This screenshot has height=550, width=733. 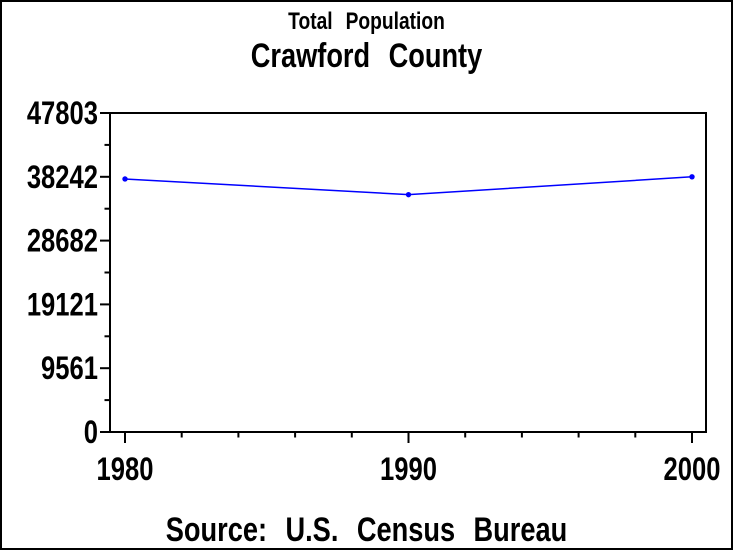 What do you see at coordinates (62, 305) in the screenshot?
I see `y-axis-tick-label: 19121` at bounding box center [62, 305].